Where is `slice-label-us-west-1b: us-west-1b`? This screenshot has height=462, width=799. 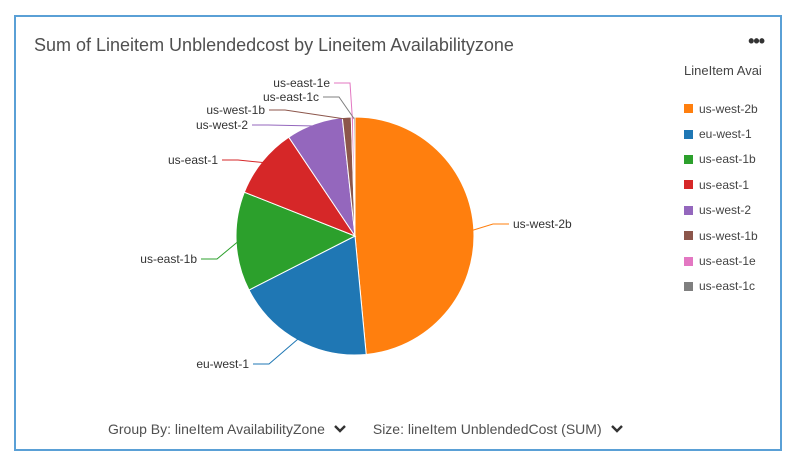 slice-label-us-west-1b: us-west-1b is located at coordinates (235, 110).